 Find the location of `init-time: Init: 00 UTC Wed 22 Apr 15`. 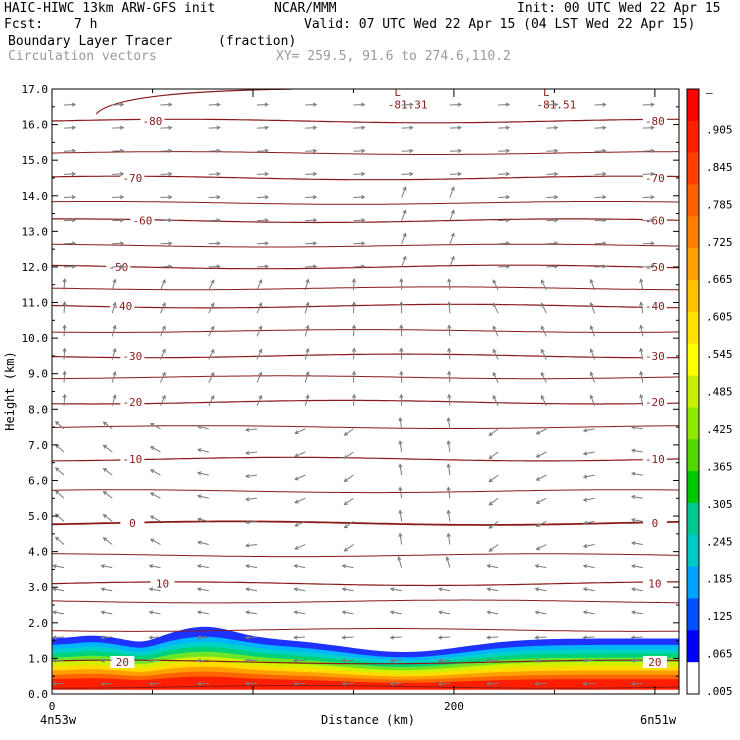

init-time: Init: 00 UTC Wed 22 Apr 15 is located at coordinates (619, 8).